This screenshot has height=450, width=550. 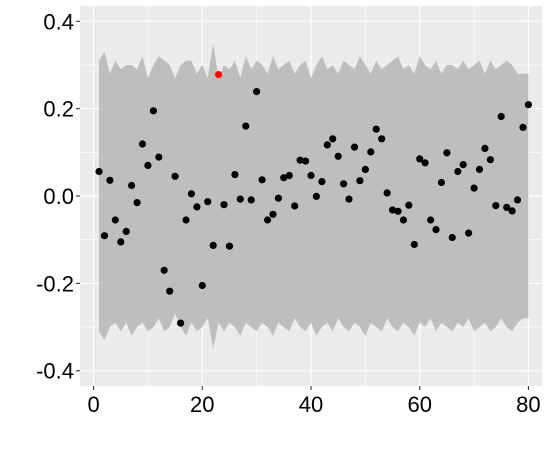 What do you see at coordinates (219, 75) in the screenshot?
I see `highlighted-data-point` at bounding box center [219, 75].